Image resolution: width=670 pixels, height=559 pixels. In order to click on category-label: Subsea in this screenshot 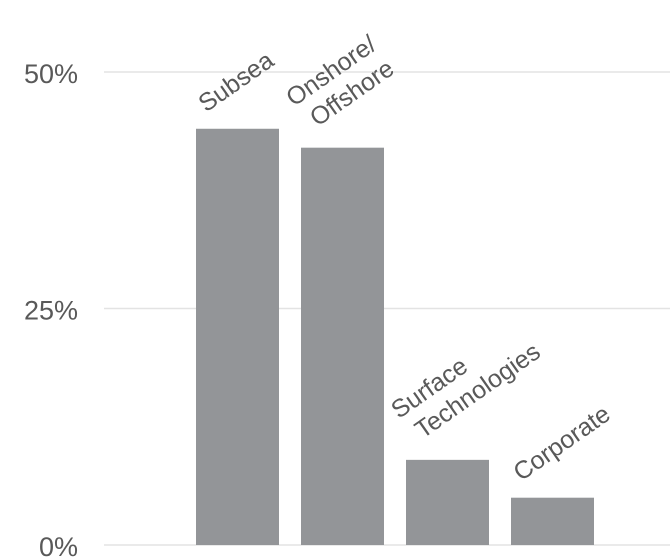, I will do `click(236, 82)`.